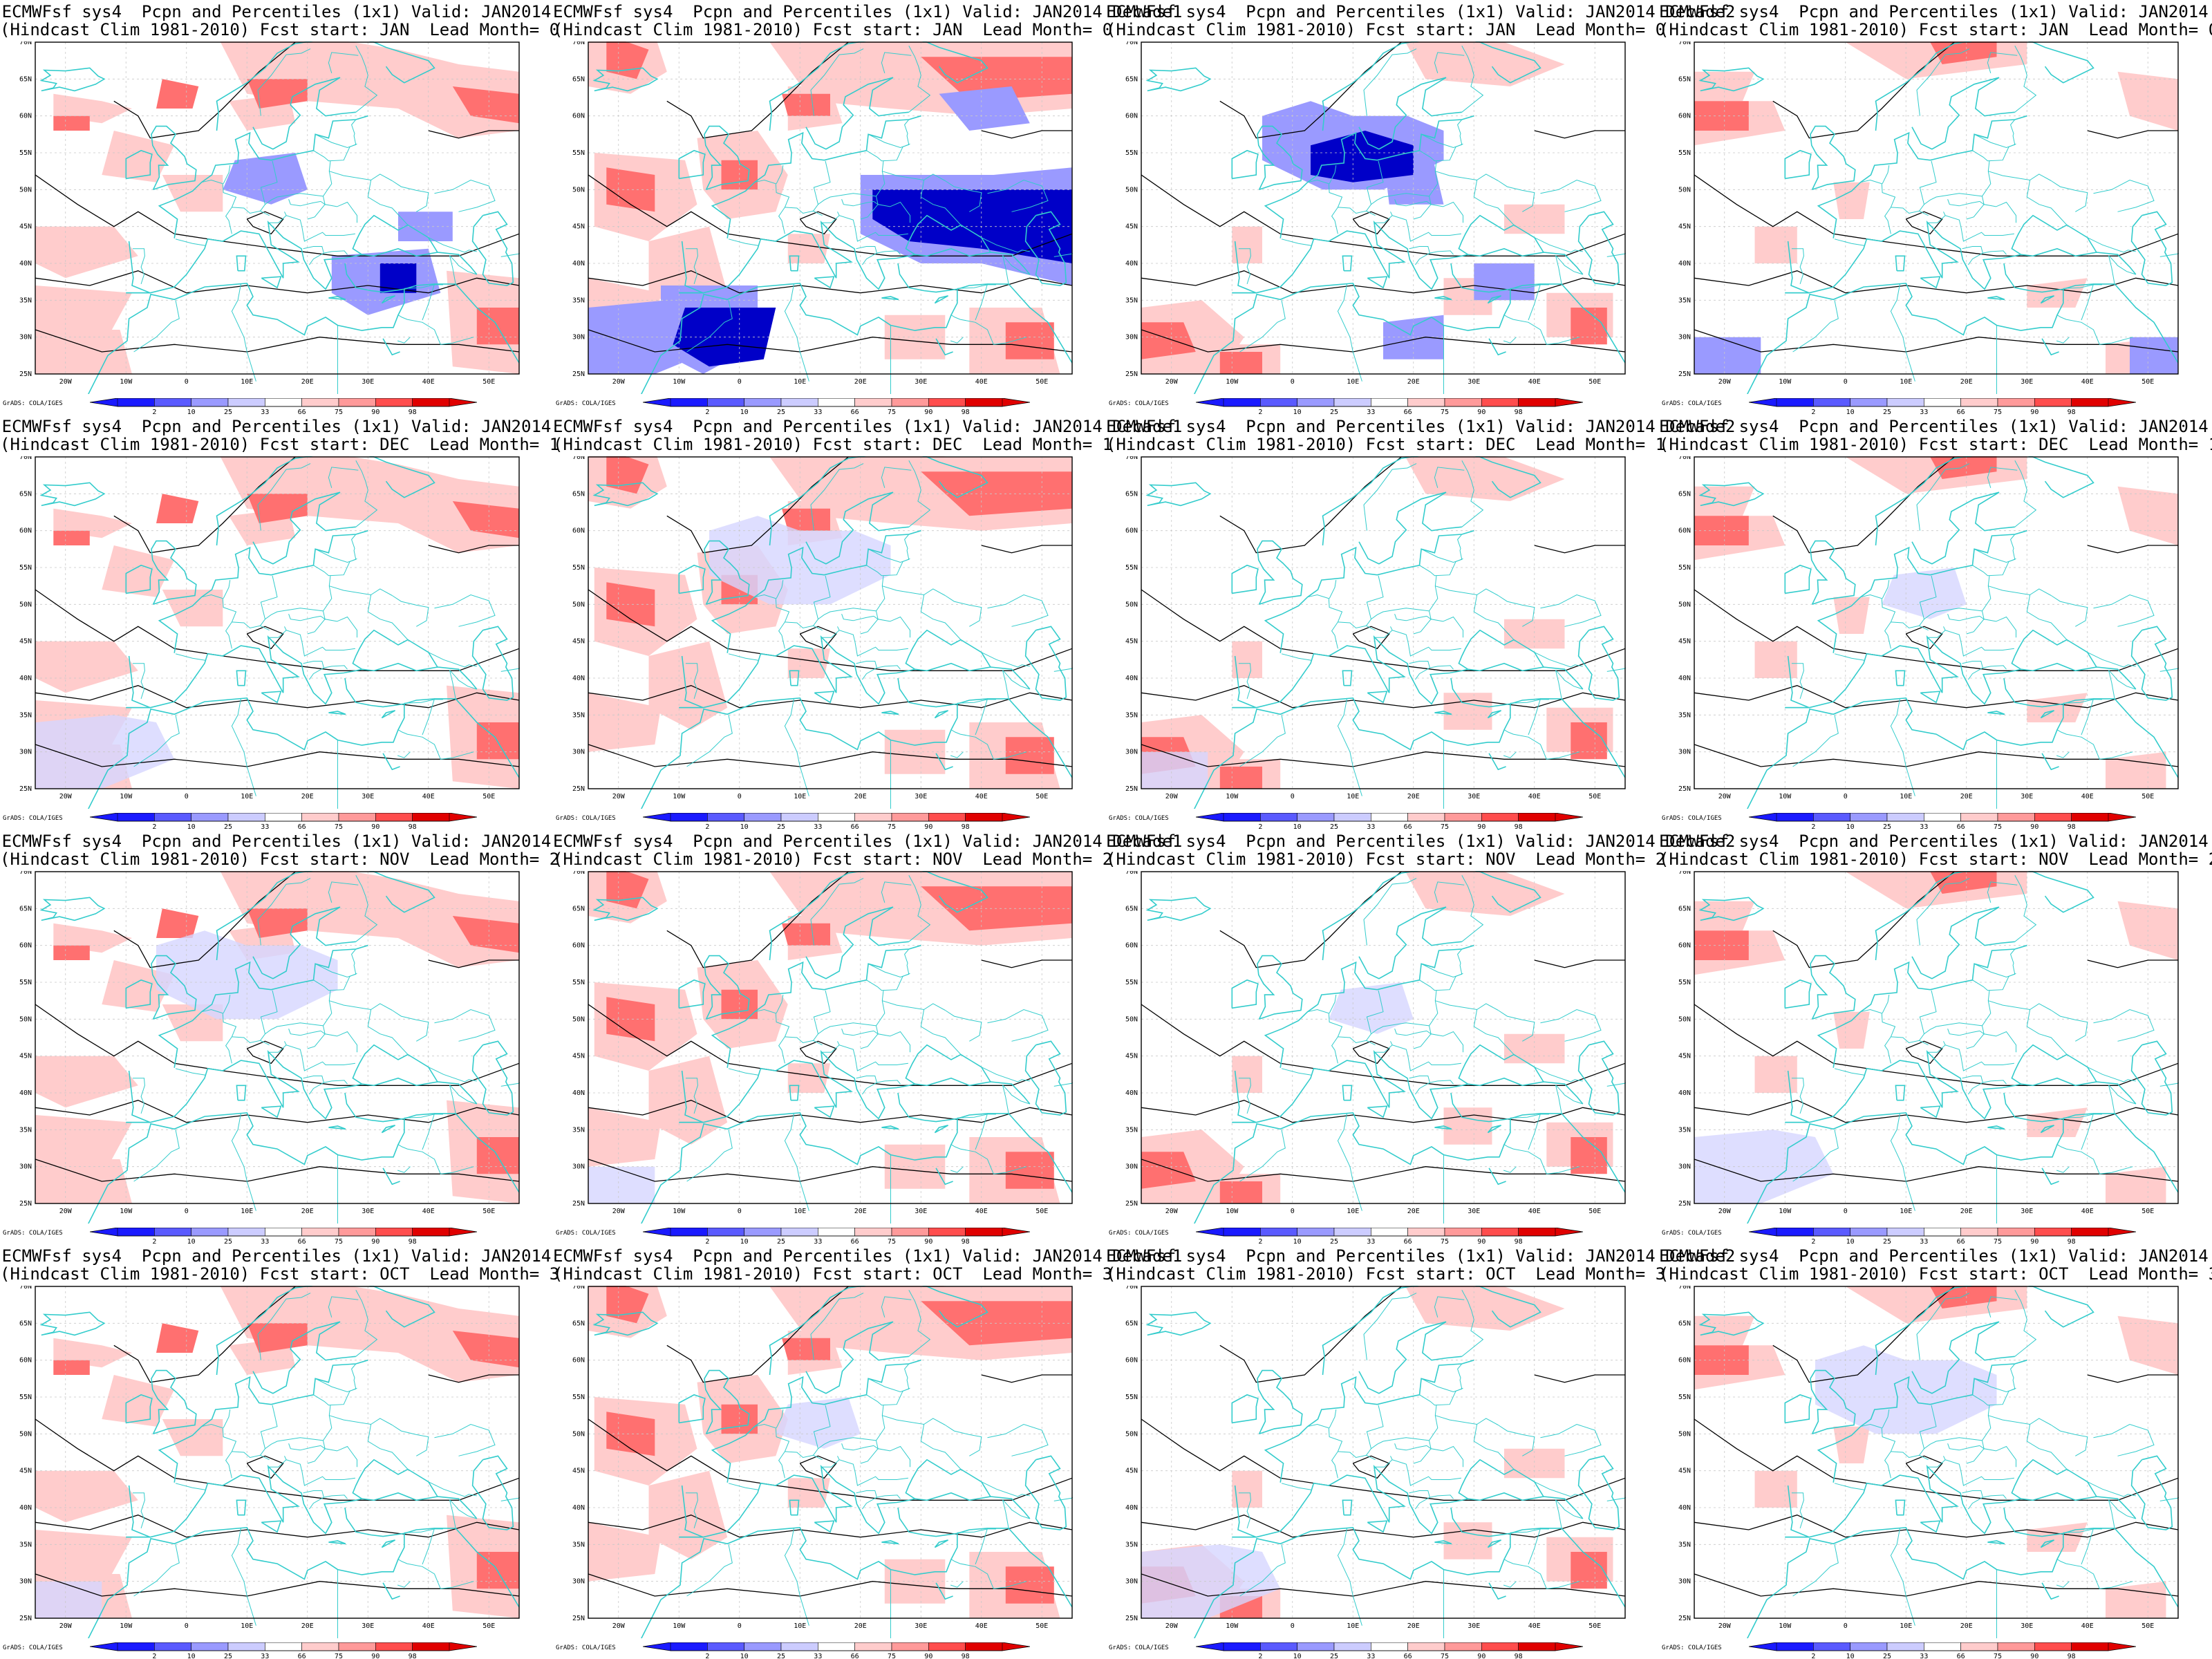  Describe the element at coordinates (1727, 356) in the screenshot. I see `dry-anomaly-area` at that location.